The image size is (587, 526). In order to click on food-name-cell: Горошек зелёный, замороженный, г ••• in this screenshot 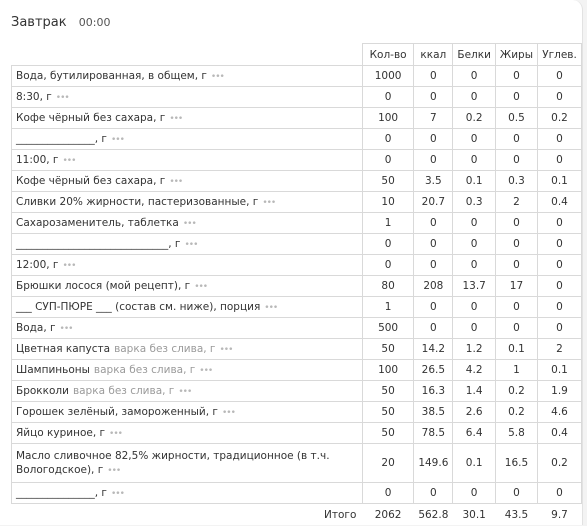, I will do `click(187, 412)`.